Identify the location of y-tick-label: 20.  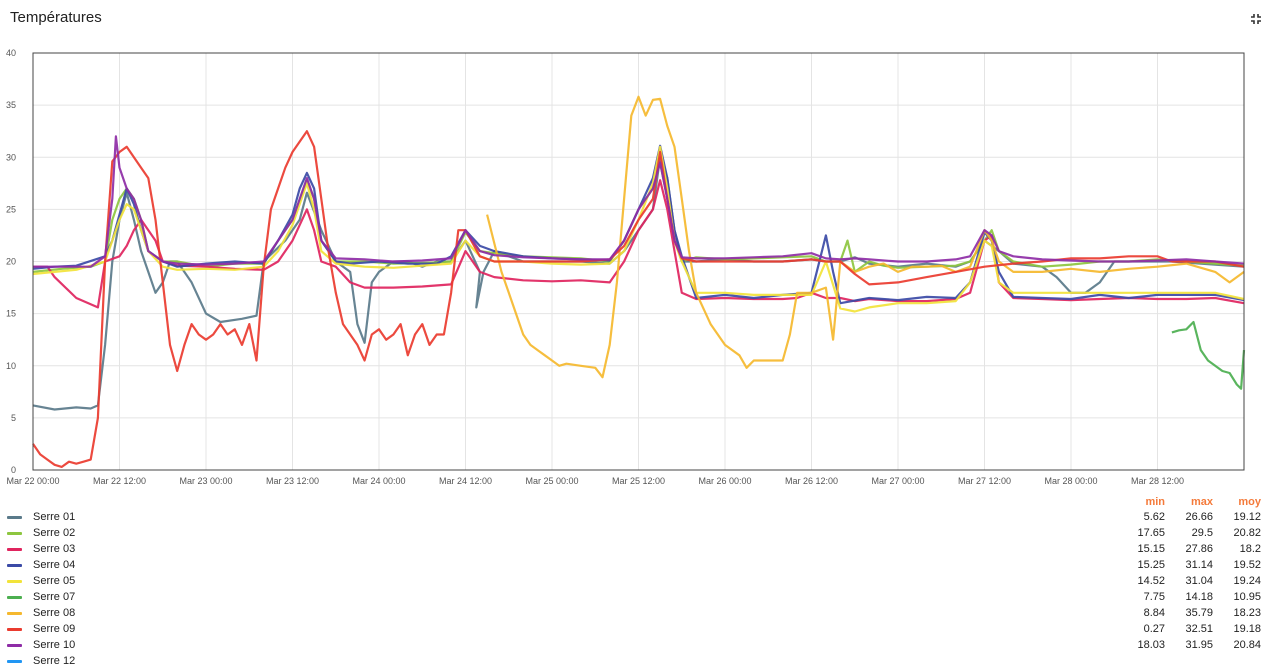
(11, 262).